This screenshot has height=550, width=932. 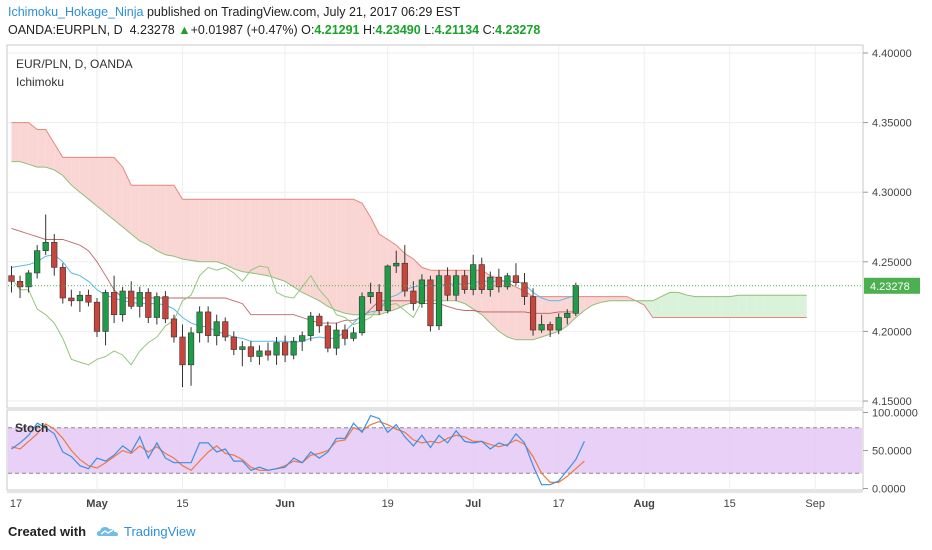 What do you see at coordinates (152, 30) in the screenshot?
I see `last-price: 4.23278` at bounding box center [152, 30].